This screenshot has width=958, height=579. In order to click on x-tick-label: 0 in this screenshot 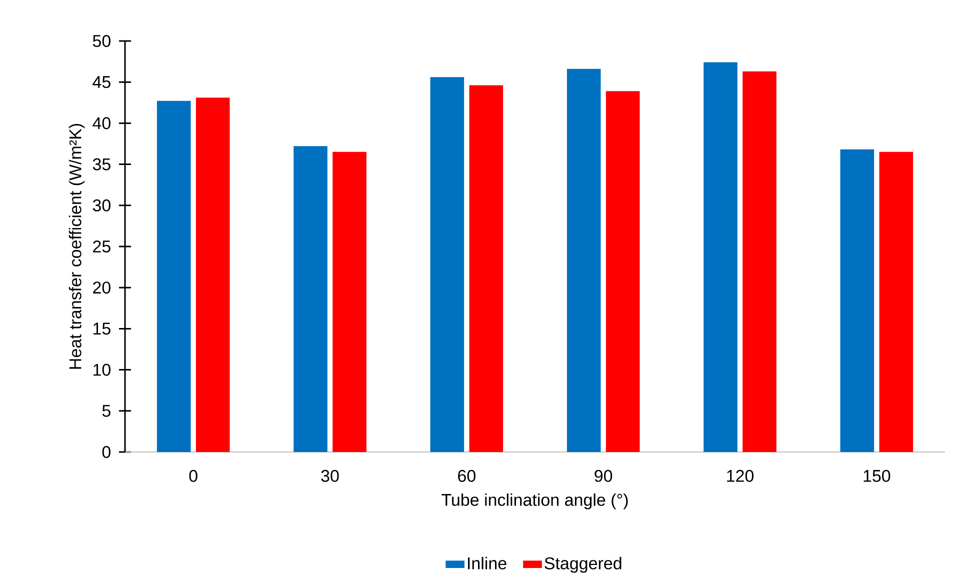, I will do `click(193, 476)`.